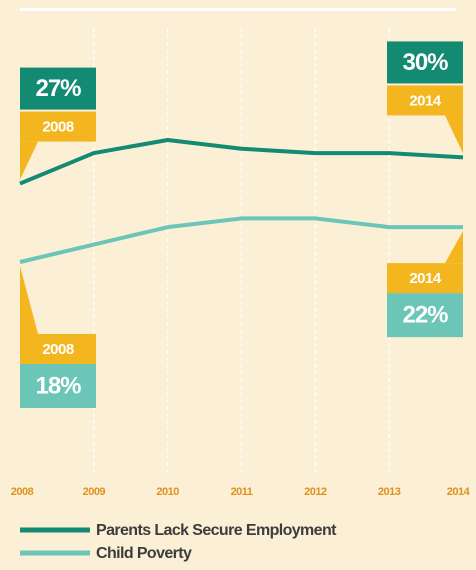 This screenshot has width=476, height=570. What do you see at coordinates (167, 492) in the screenshot?
I see `x-tick-label: 2010` at bounding box center [167, 492].